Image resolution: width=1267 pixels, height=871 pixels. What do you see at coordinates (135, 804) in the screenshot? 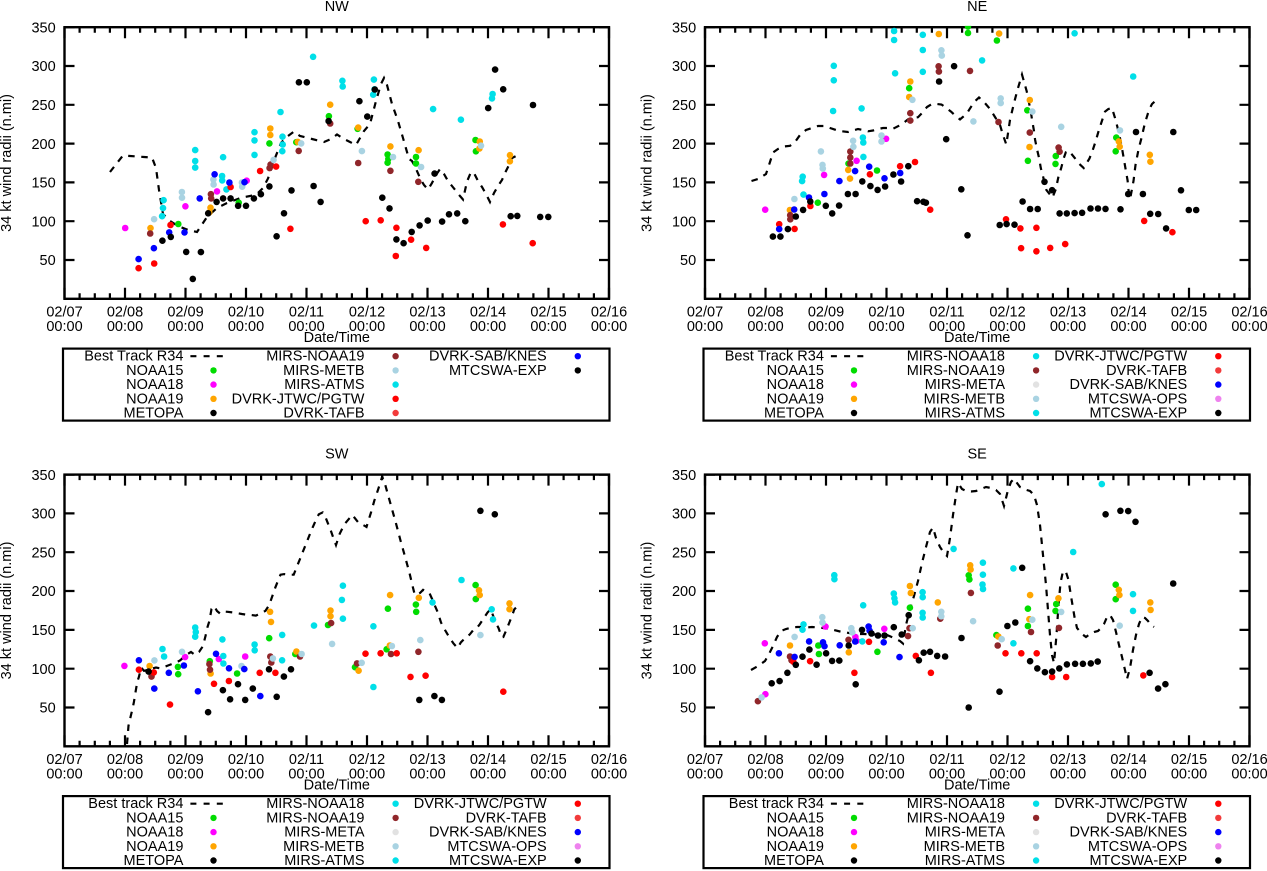
I see `svg-text: Best track R34` at bounding box center [135, 804].